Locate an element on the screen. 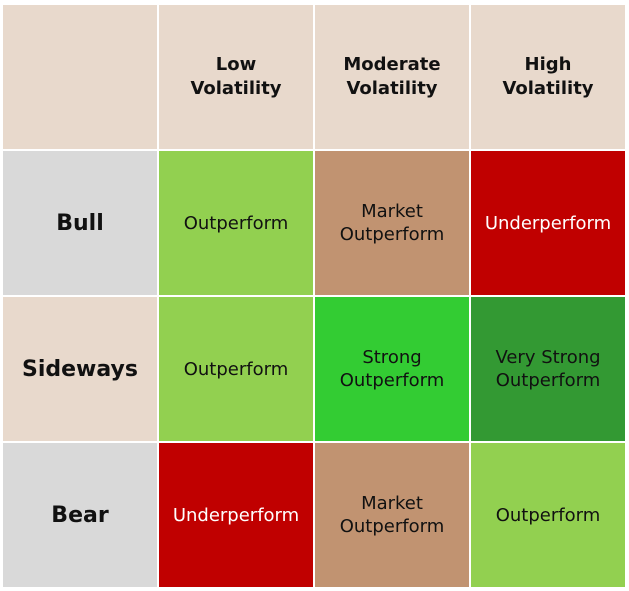 This screenshot has height=591, width=629. cell-text: Very Strong is located at coordinates (548, 357).